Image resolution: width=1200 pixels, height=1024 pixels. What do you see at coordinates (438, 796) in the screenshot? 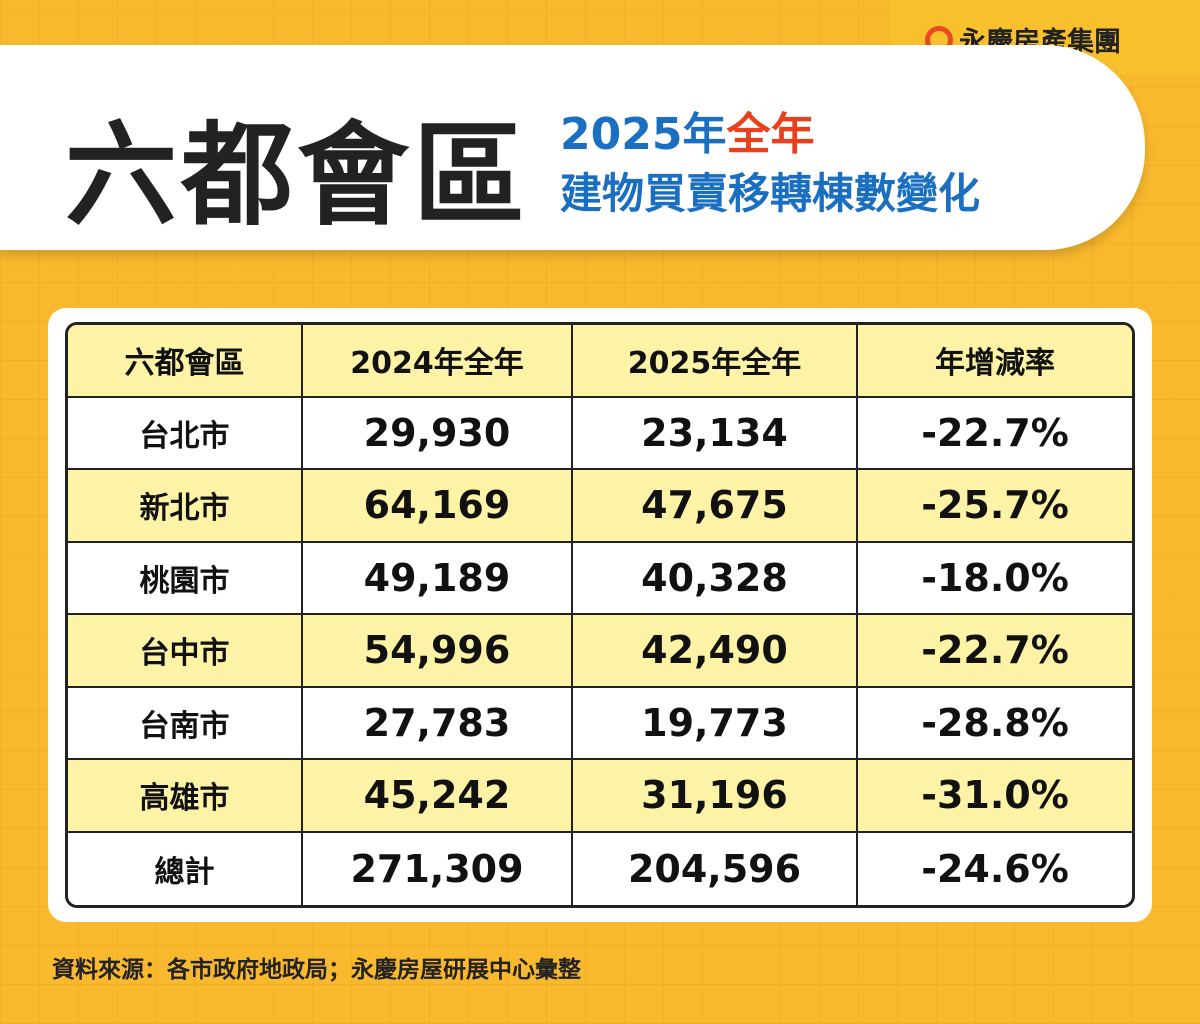
I see `table-cell: 45,242` at bounding box center [438, 796].